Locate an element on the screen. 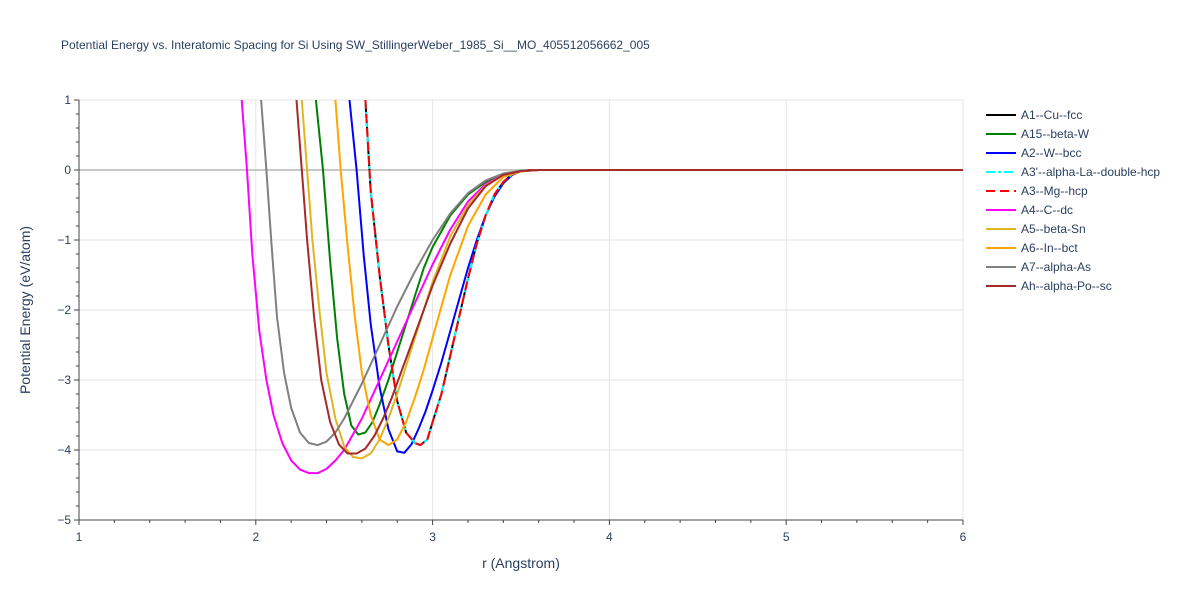  y-tick-label: −1 is located at coordinates (64, 240).